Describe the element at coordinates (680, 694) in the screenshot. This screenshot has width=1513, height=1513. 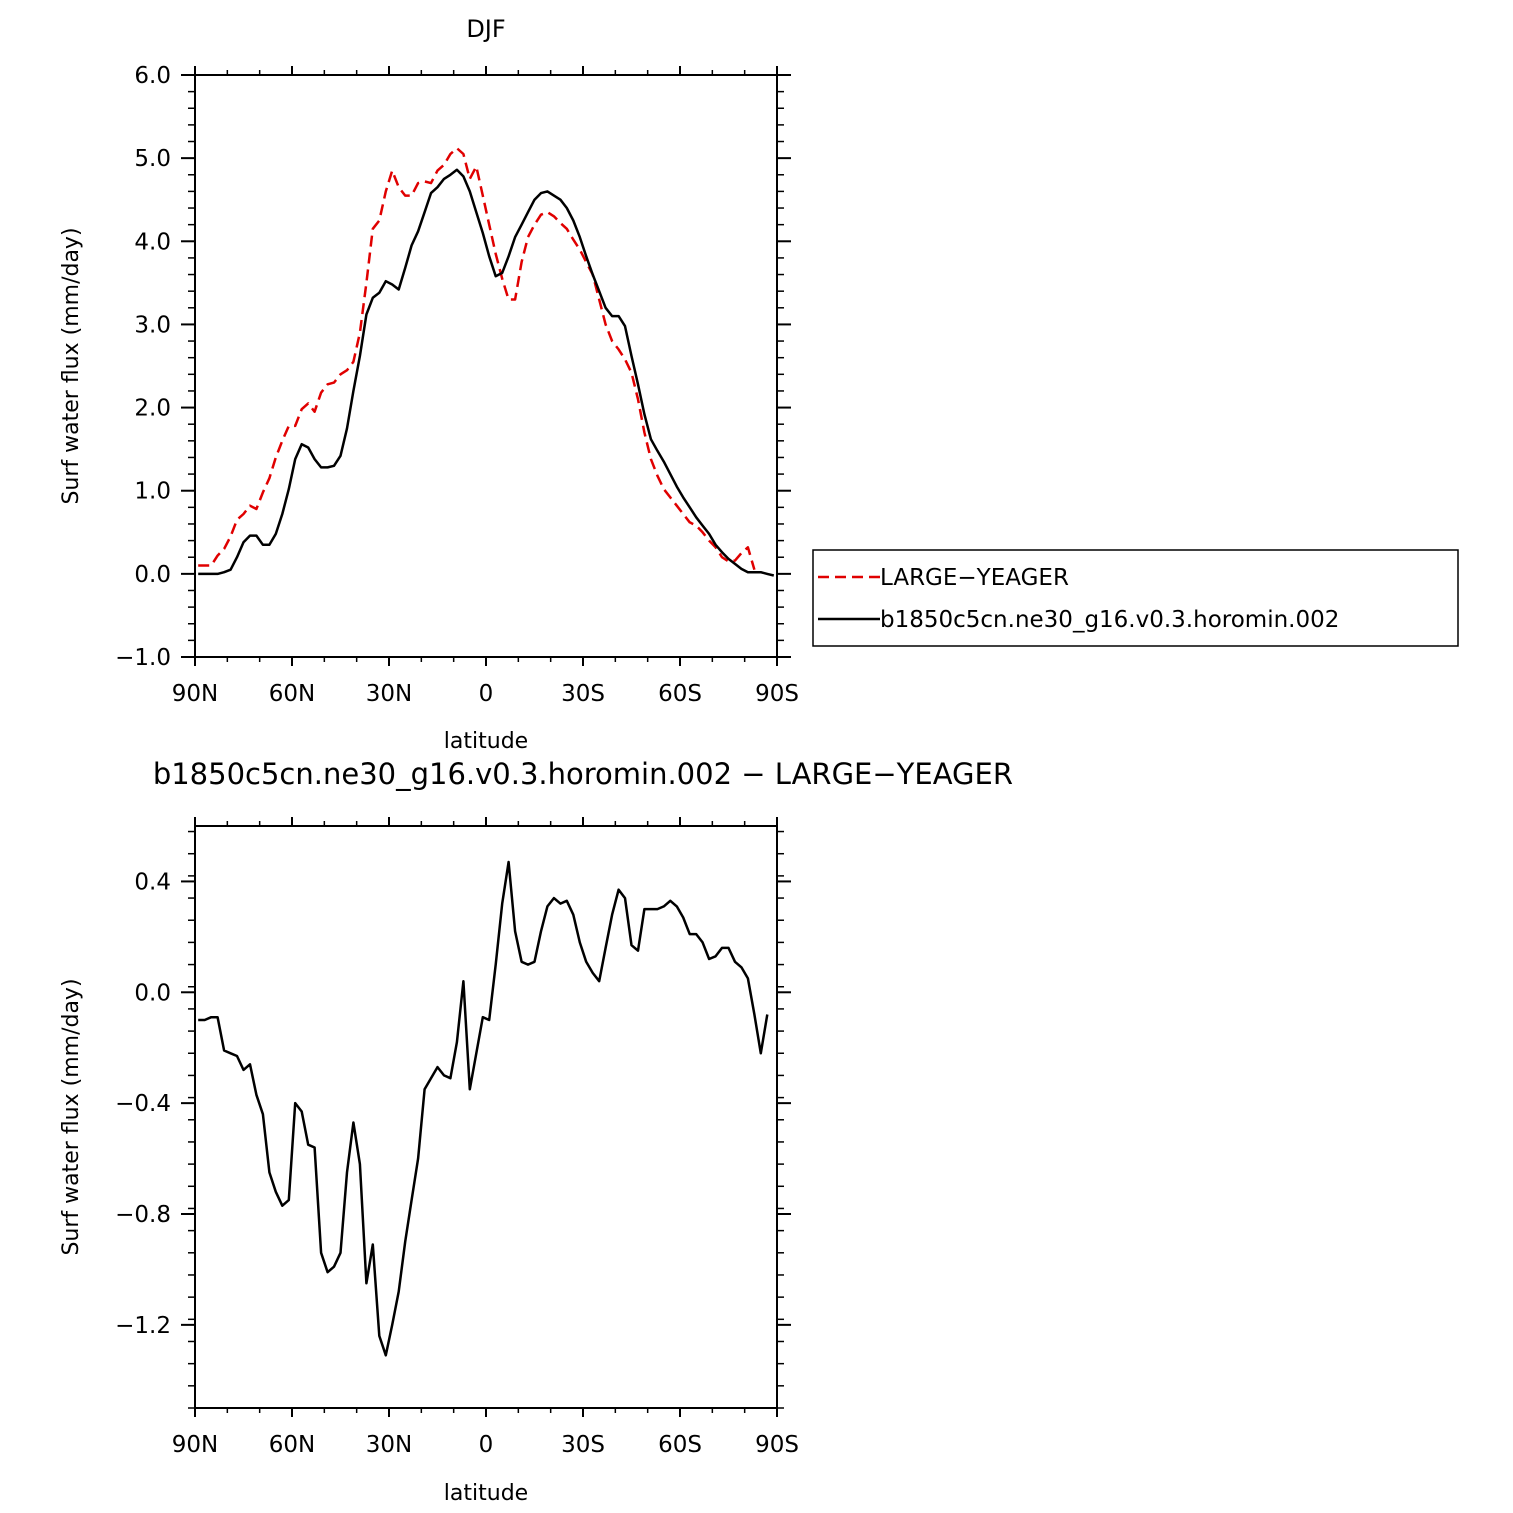
I see `top-x-tick-label: 60S` at that location.